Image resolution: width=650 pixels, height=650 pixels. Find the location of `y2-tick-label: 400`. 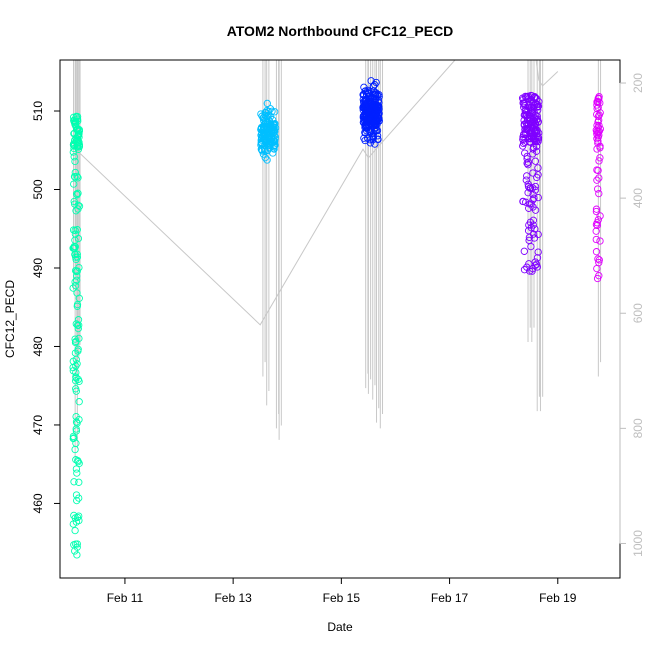

y2-tick-label: 400 is located at coordinates (638, 198).